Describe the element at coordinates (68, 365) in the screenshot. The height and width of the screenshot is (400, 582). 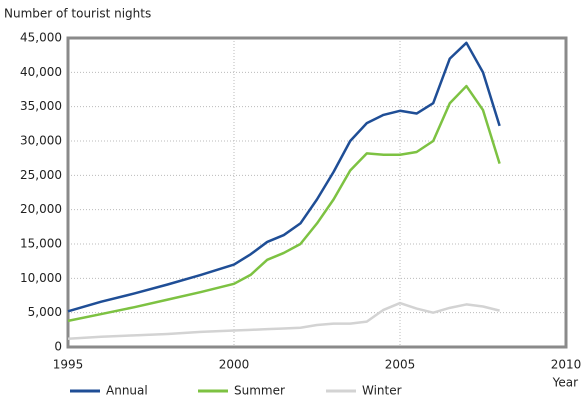
I see `x-tick-label: 1995` at that location.